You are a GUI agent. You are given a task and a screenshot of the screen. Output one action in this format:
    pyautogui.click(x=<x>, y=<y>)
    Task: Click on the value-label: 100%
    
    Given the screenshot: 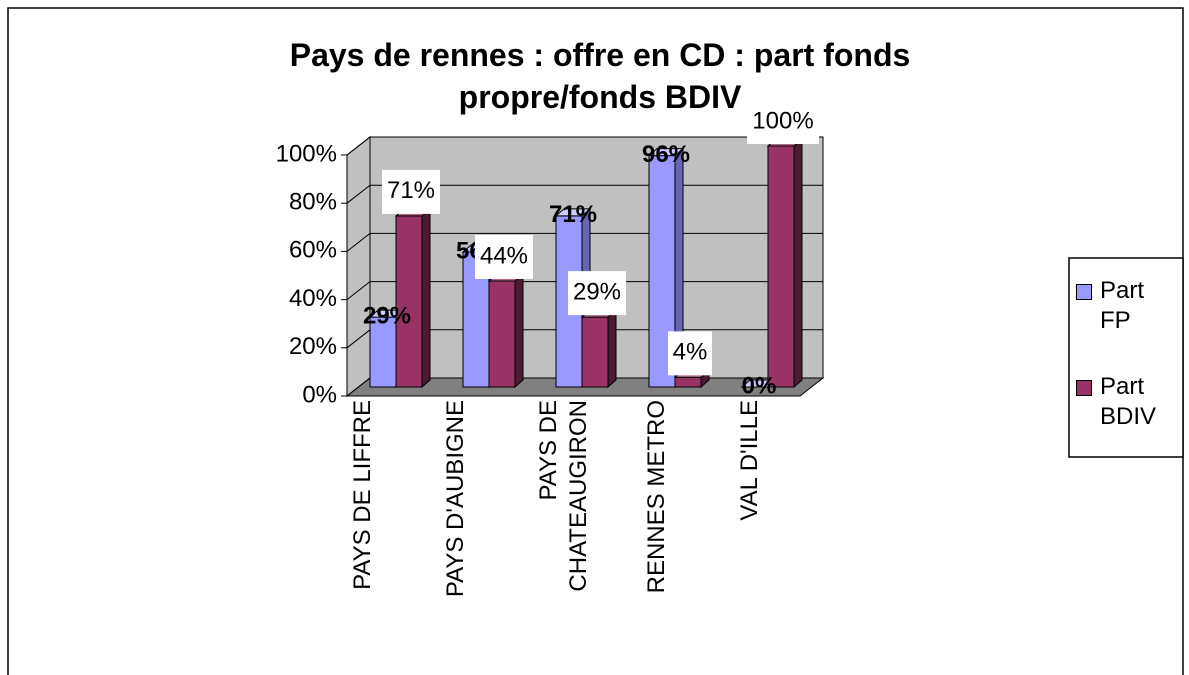 What is the action you would take?
    pyautogui.click(x=782, y=120)
    